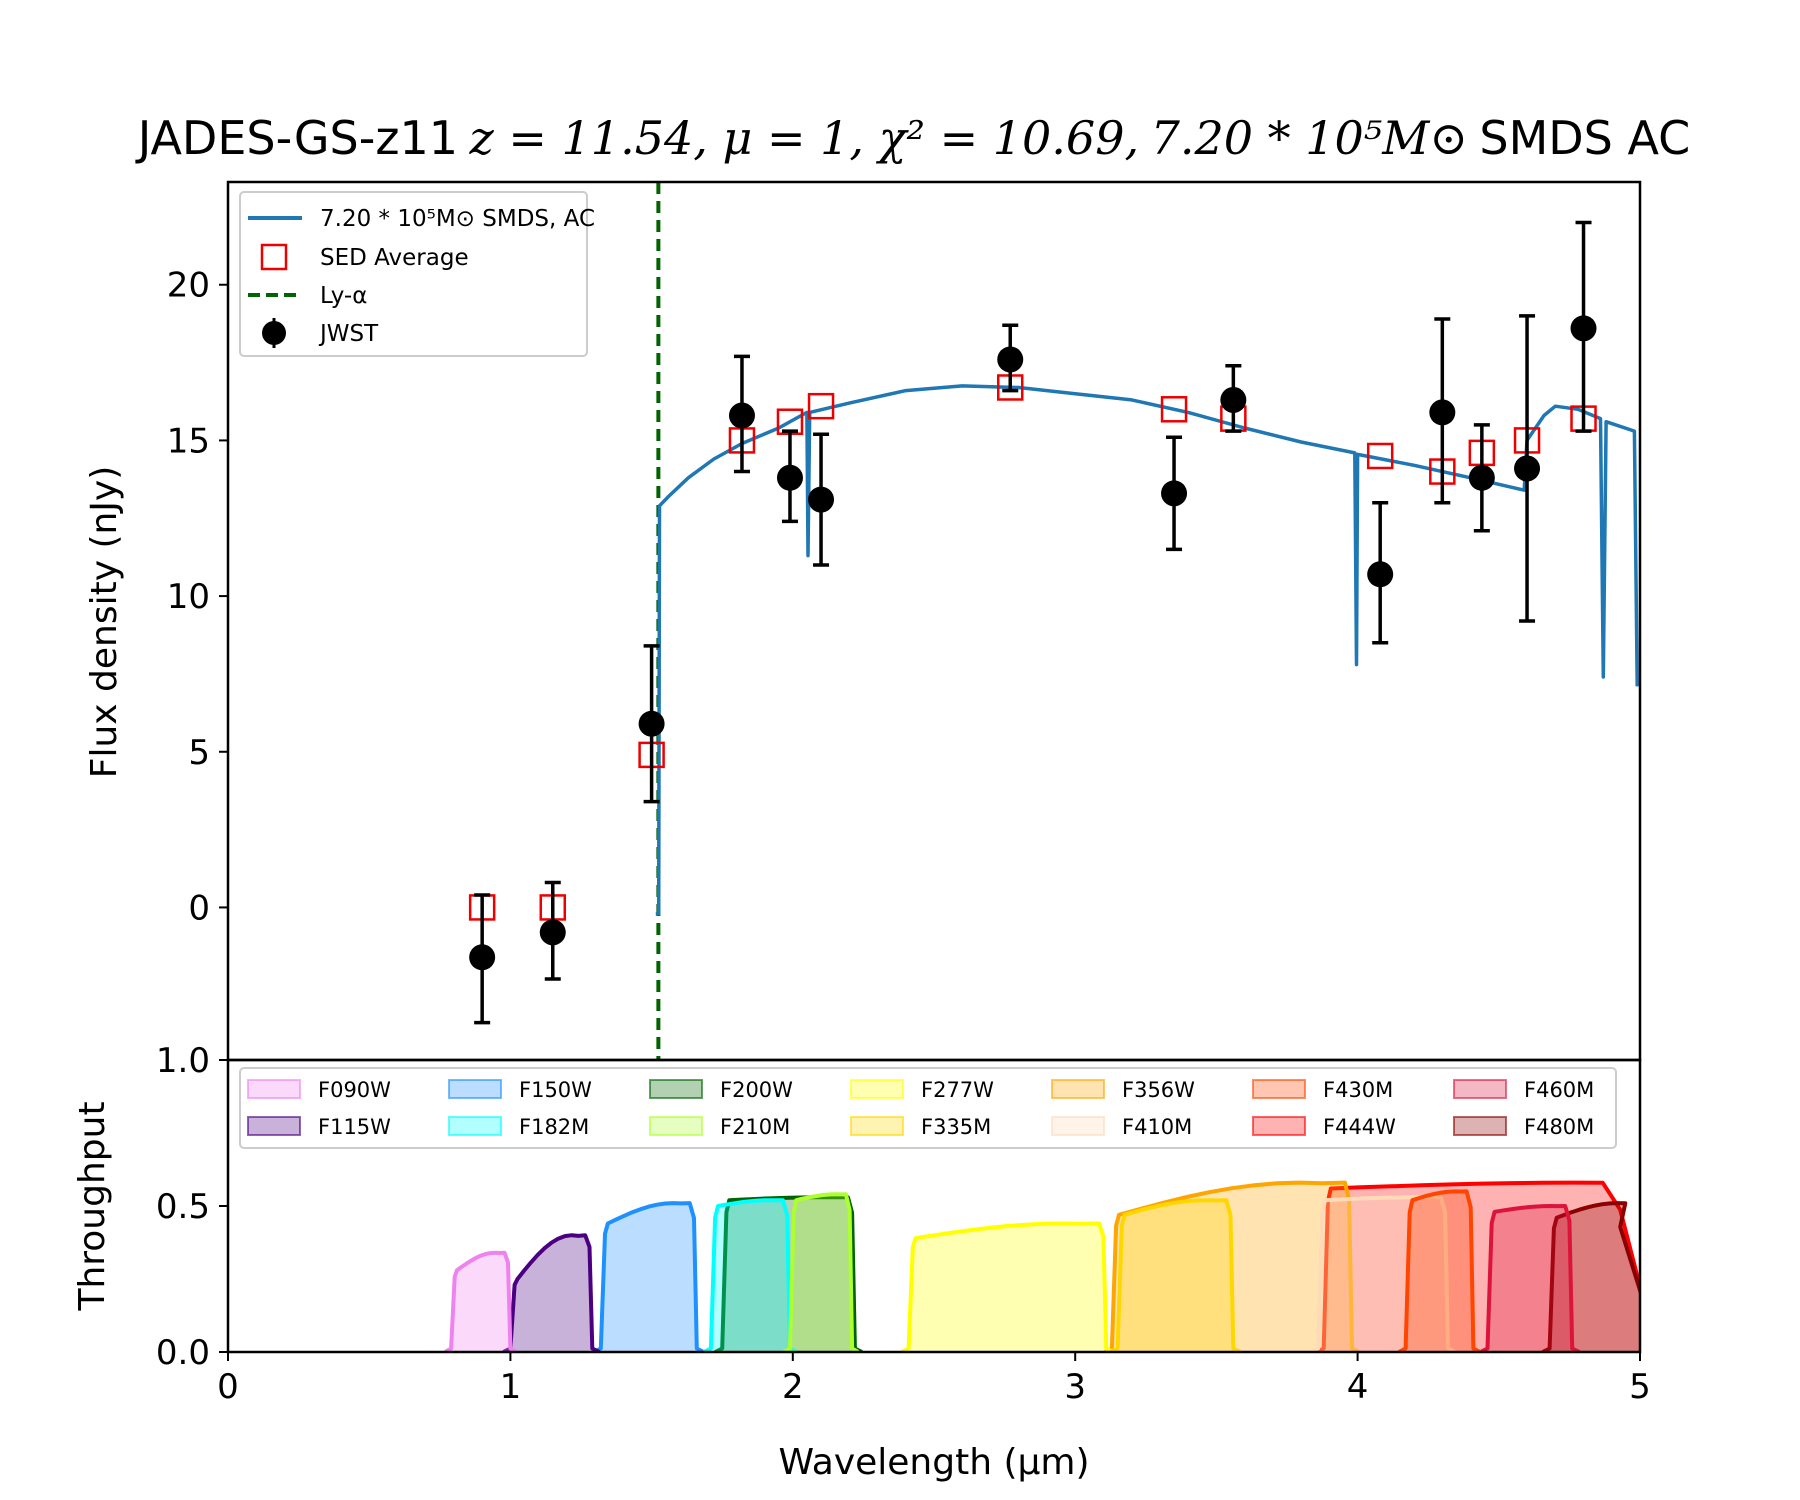 The image size is (1800, 1500). I want to click on filter-legend-label: F090W, so click(354, 1090).